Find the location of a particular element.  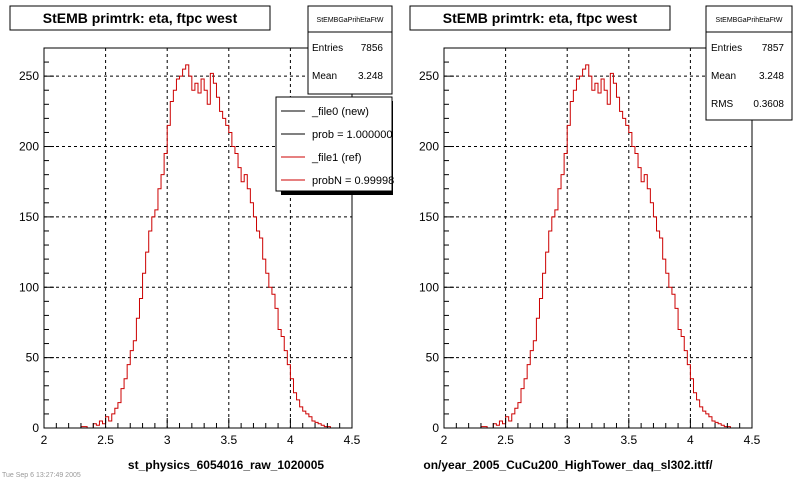

chart-title: StEMB primtrk: eta, ftpc west is located at coordinates (140, 18).